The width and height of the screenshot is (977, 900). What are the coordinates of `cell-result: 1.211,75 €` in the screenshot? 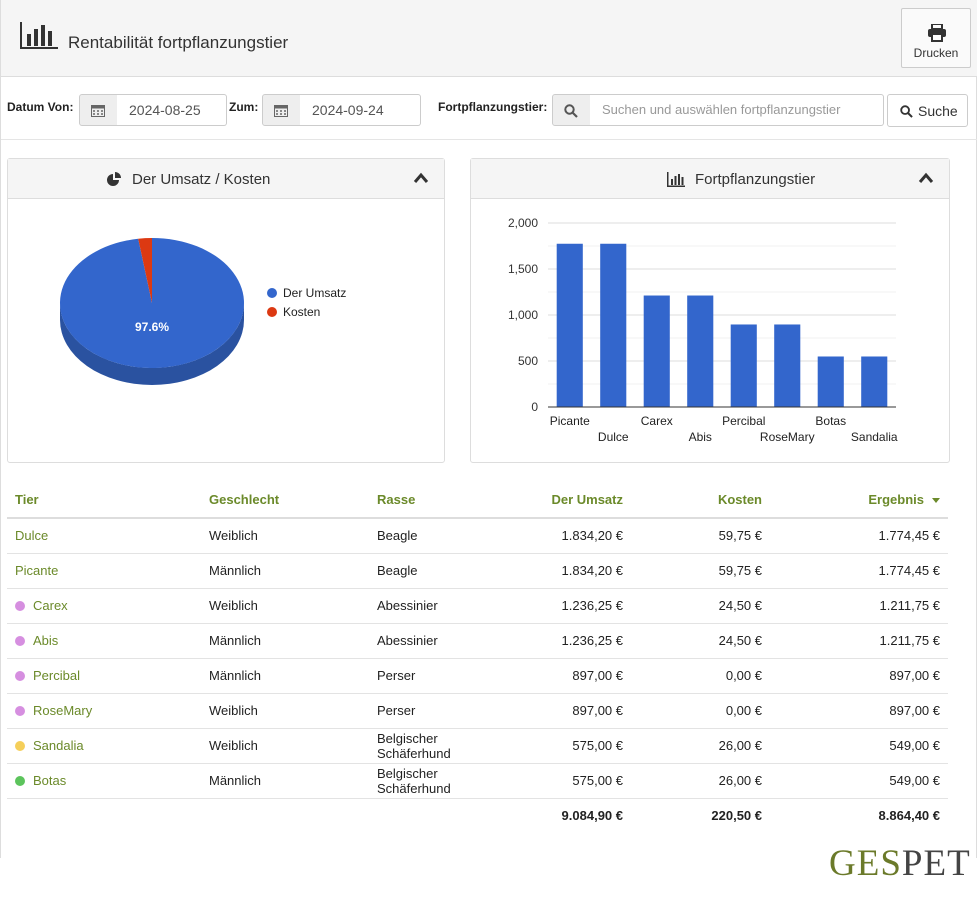 It's located at (859, 606).